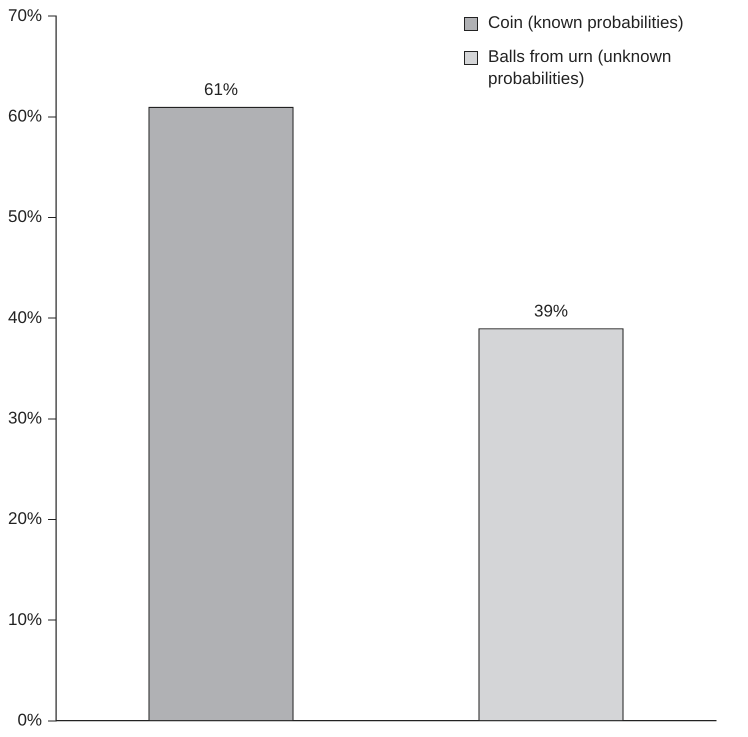 This screenshot has width=748, height=737. Describe the element at coordinates (551, 310) in the screenshot. I see `data-label: 39%` at that location.